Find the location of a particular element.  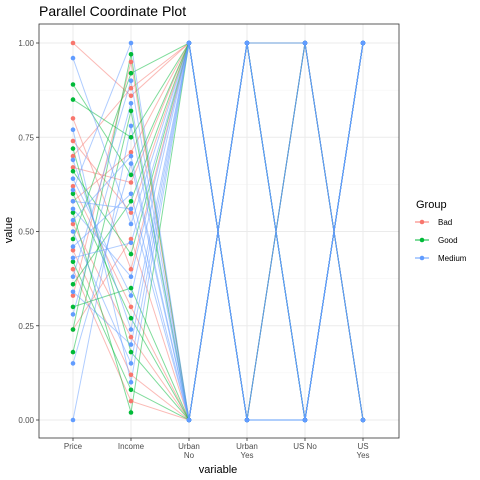

x-tick-label: Income is located at coordinates (131, 446).